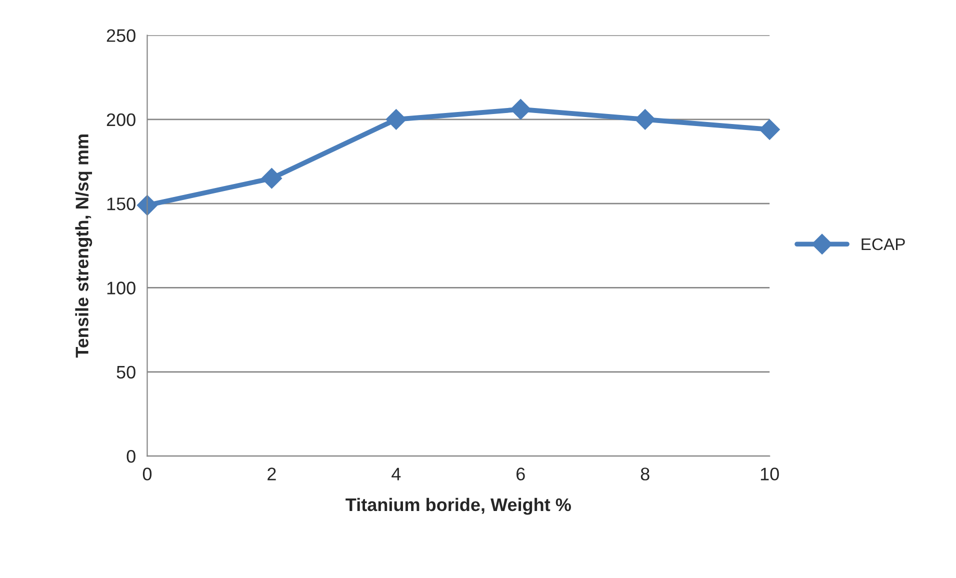 The height and width of the screenshot is (578, 956). I want to click on y-tick-label: 50, so click(126, 372).